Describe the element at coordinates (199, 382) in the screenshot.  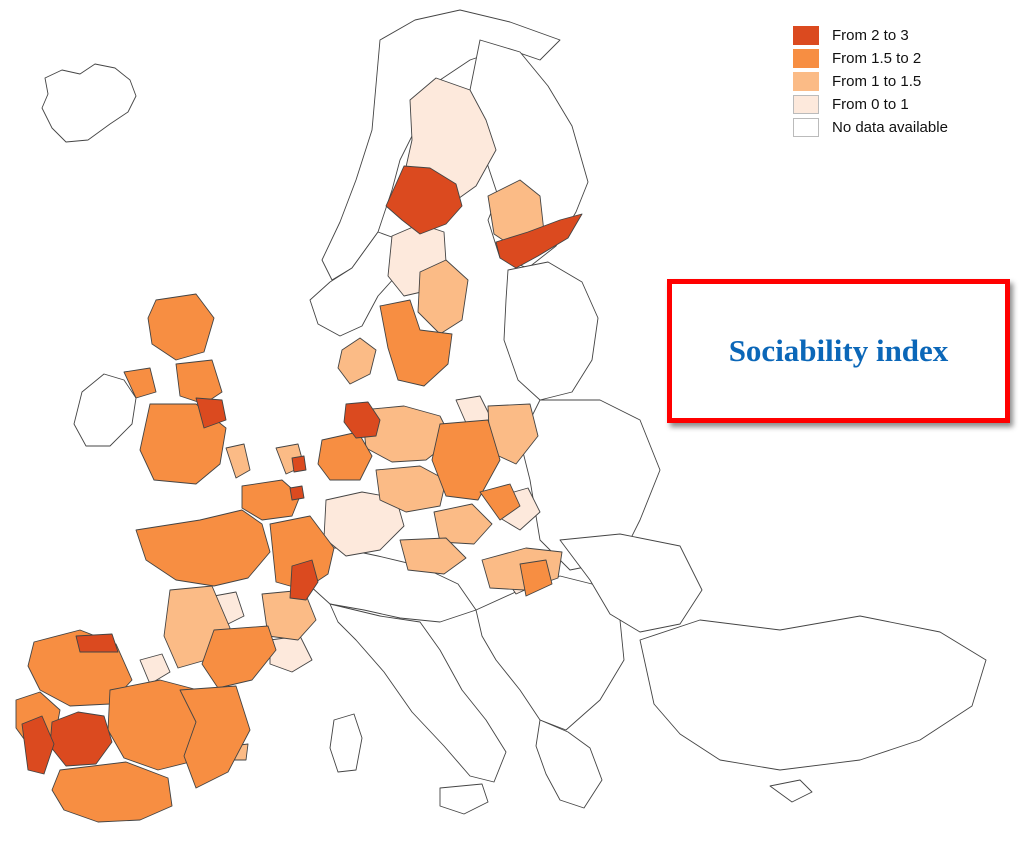
I see `region-england-north` at that location.